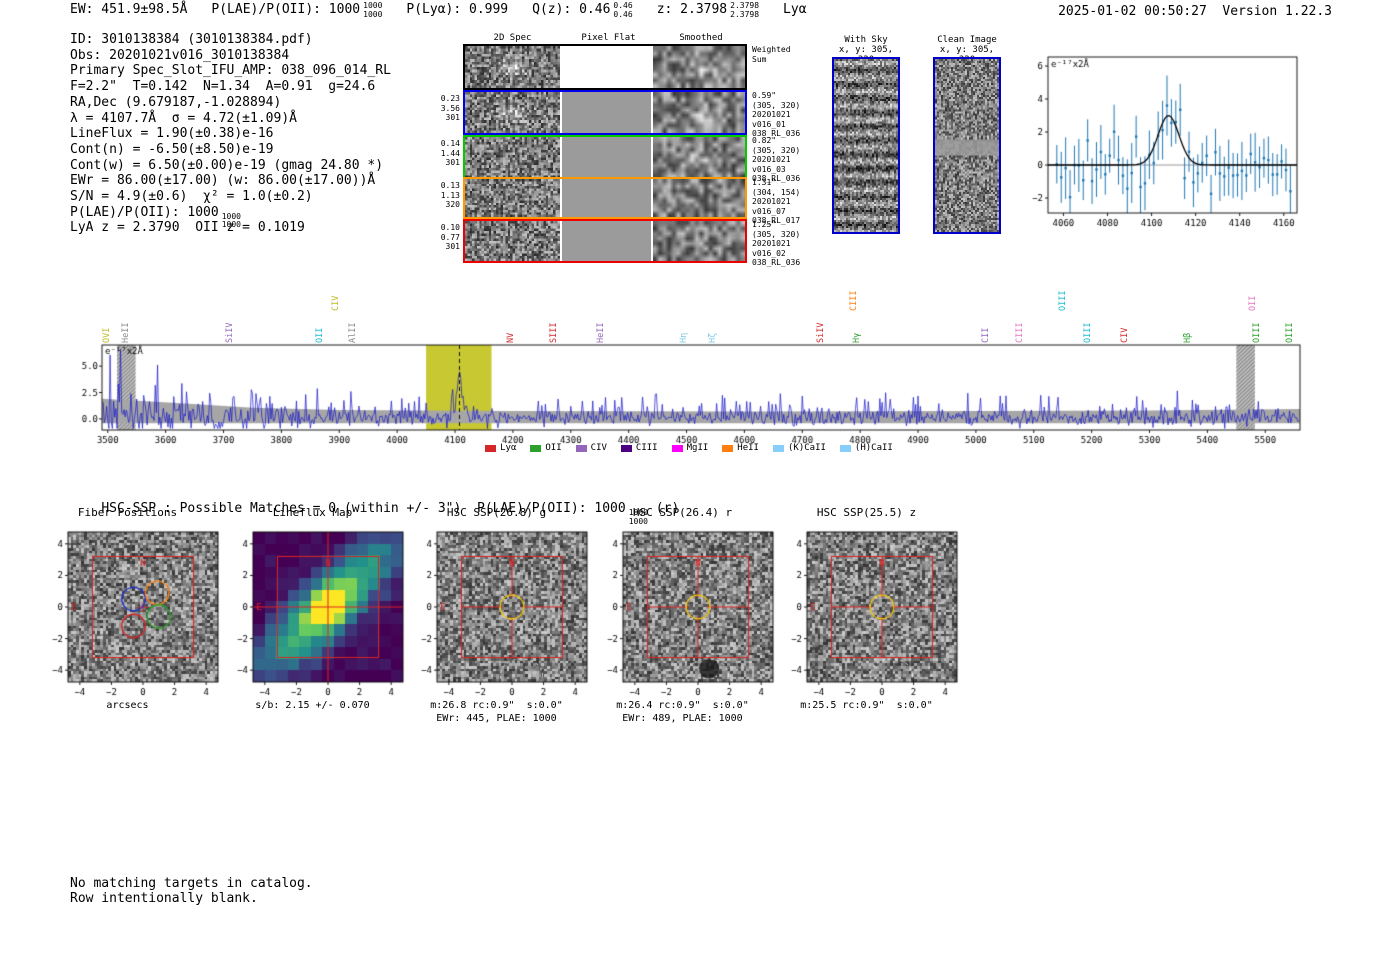 This screenshot has height=953, width=1400. What do you see at coordinates (601, 332) in the screenshot?
I see `emission-line-label: HeII` at bounding box center [601, 332].